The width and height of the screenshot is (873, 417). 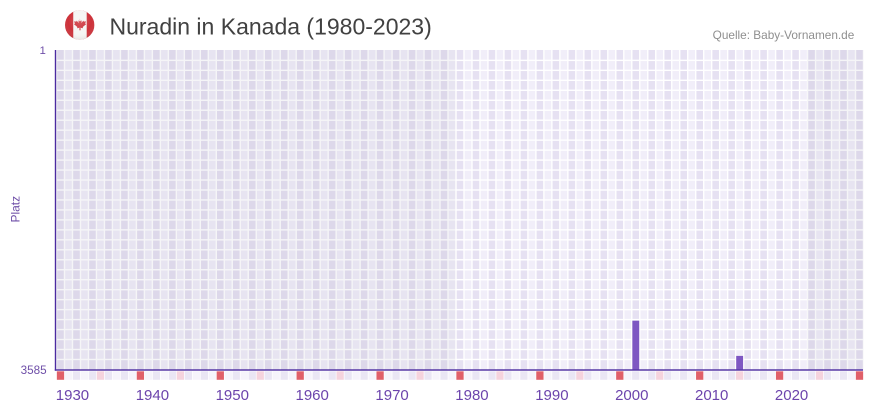 I want to click on svg-text: Nuradin in Kanada (1980-2023), so click(x=271, y=26).